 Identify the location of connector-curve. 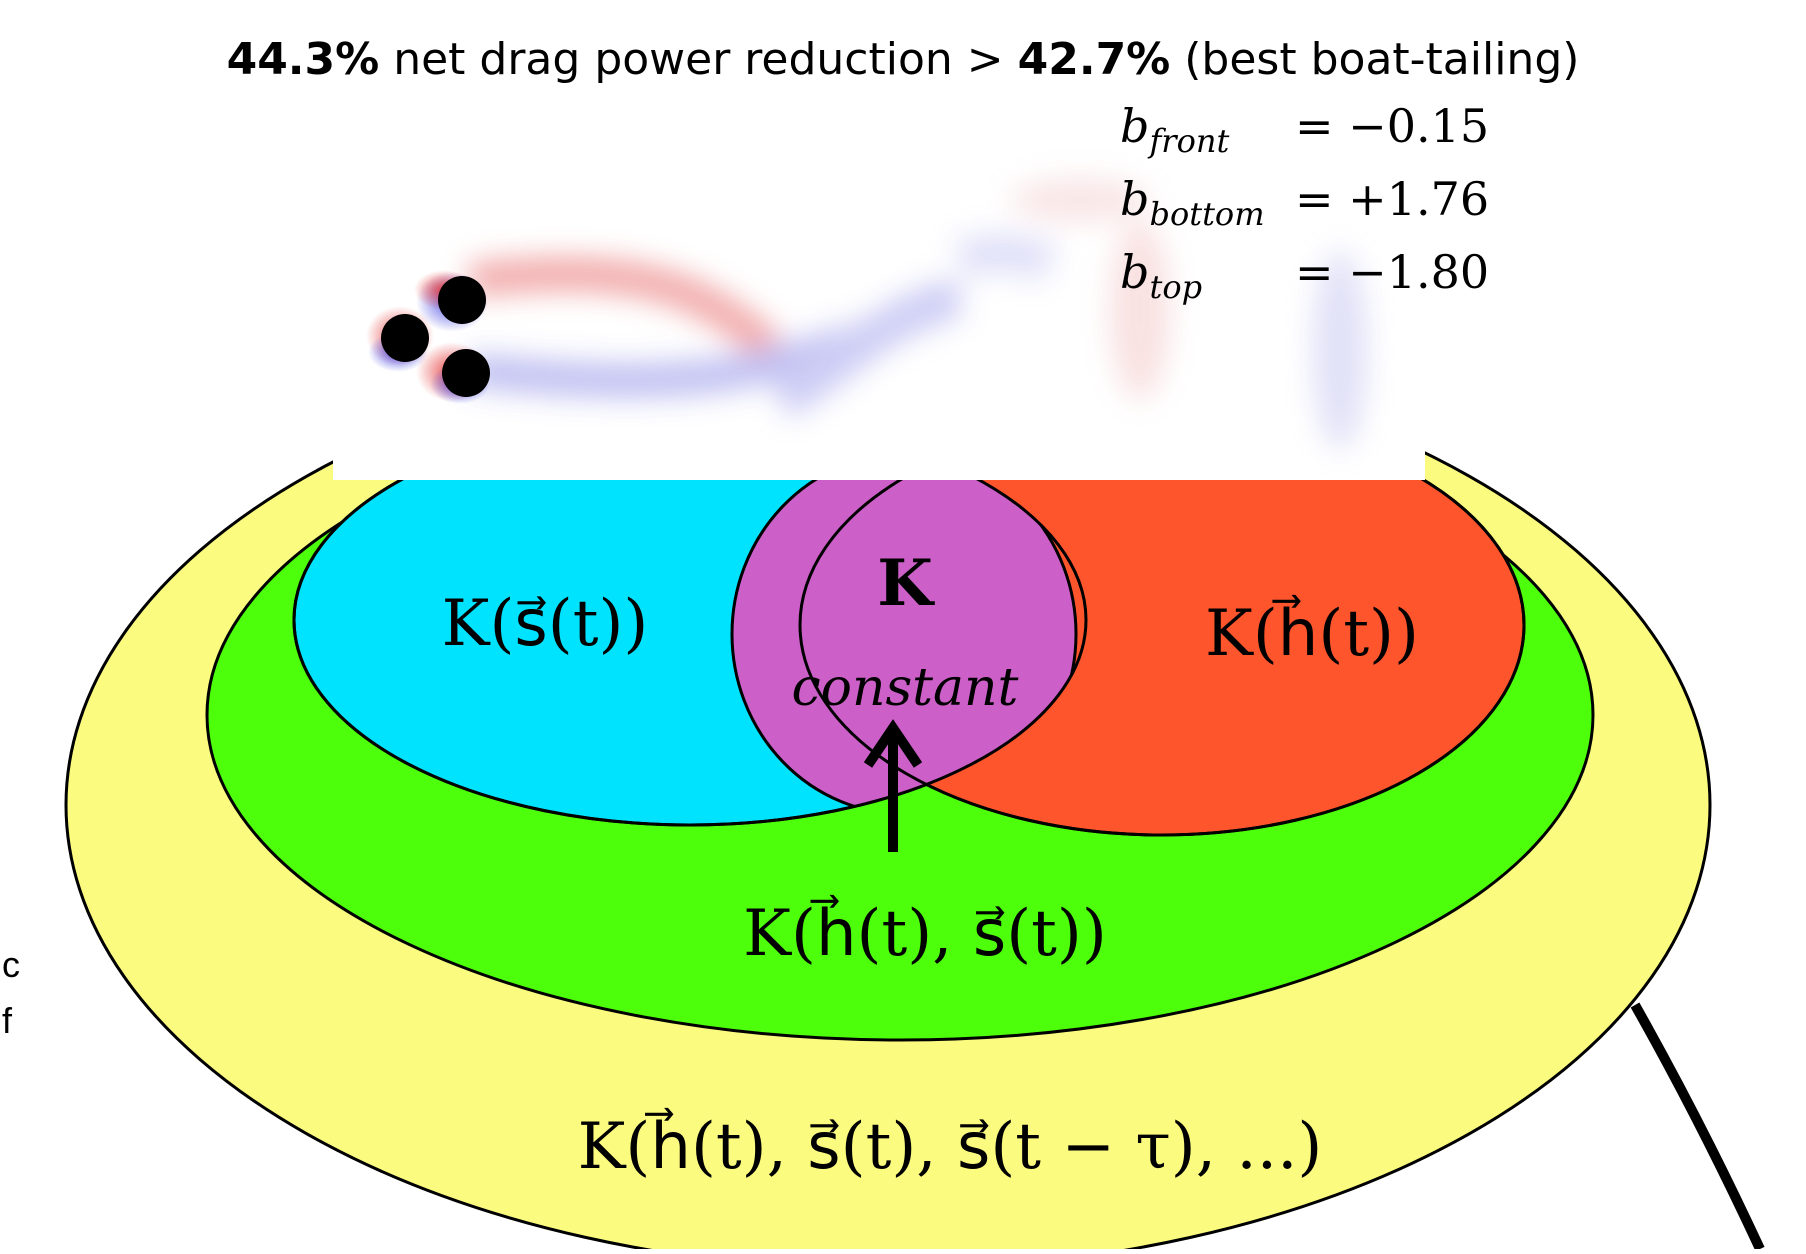
(1697, 1127).